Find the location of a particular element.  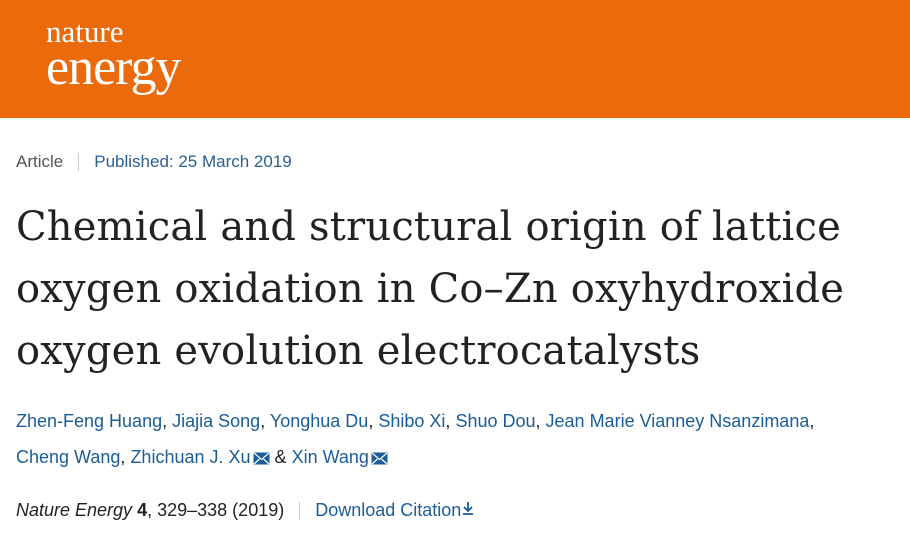

author-item: Zhen-Feng Huang, is located at coordinates (91, 421).